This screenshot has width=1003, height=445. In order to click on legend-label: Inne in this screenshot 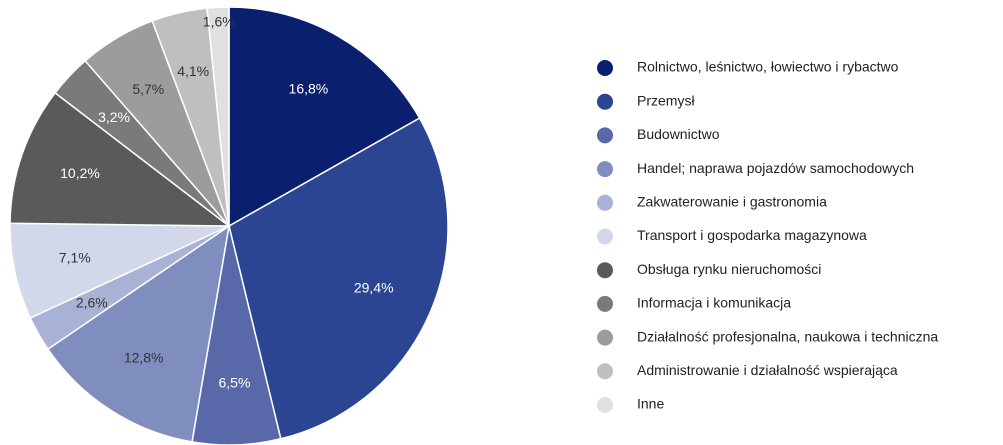, I will do `click(650, 404)`.